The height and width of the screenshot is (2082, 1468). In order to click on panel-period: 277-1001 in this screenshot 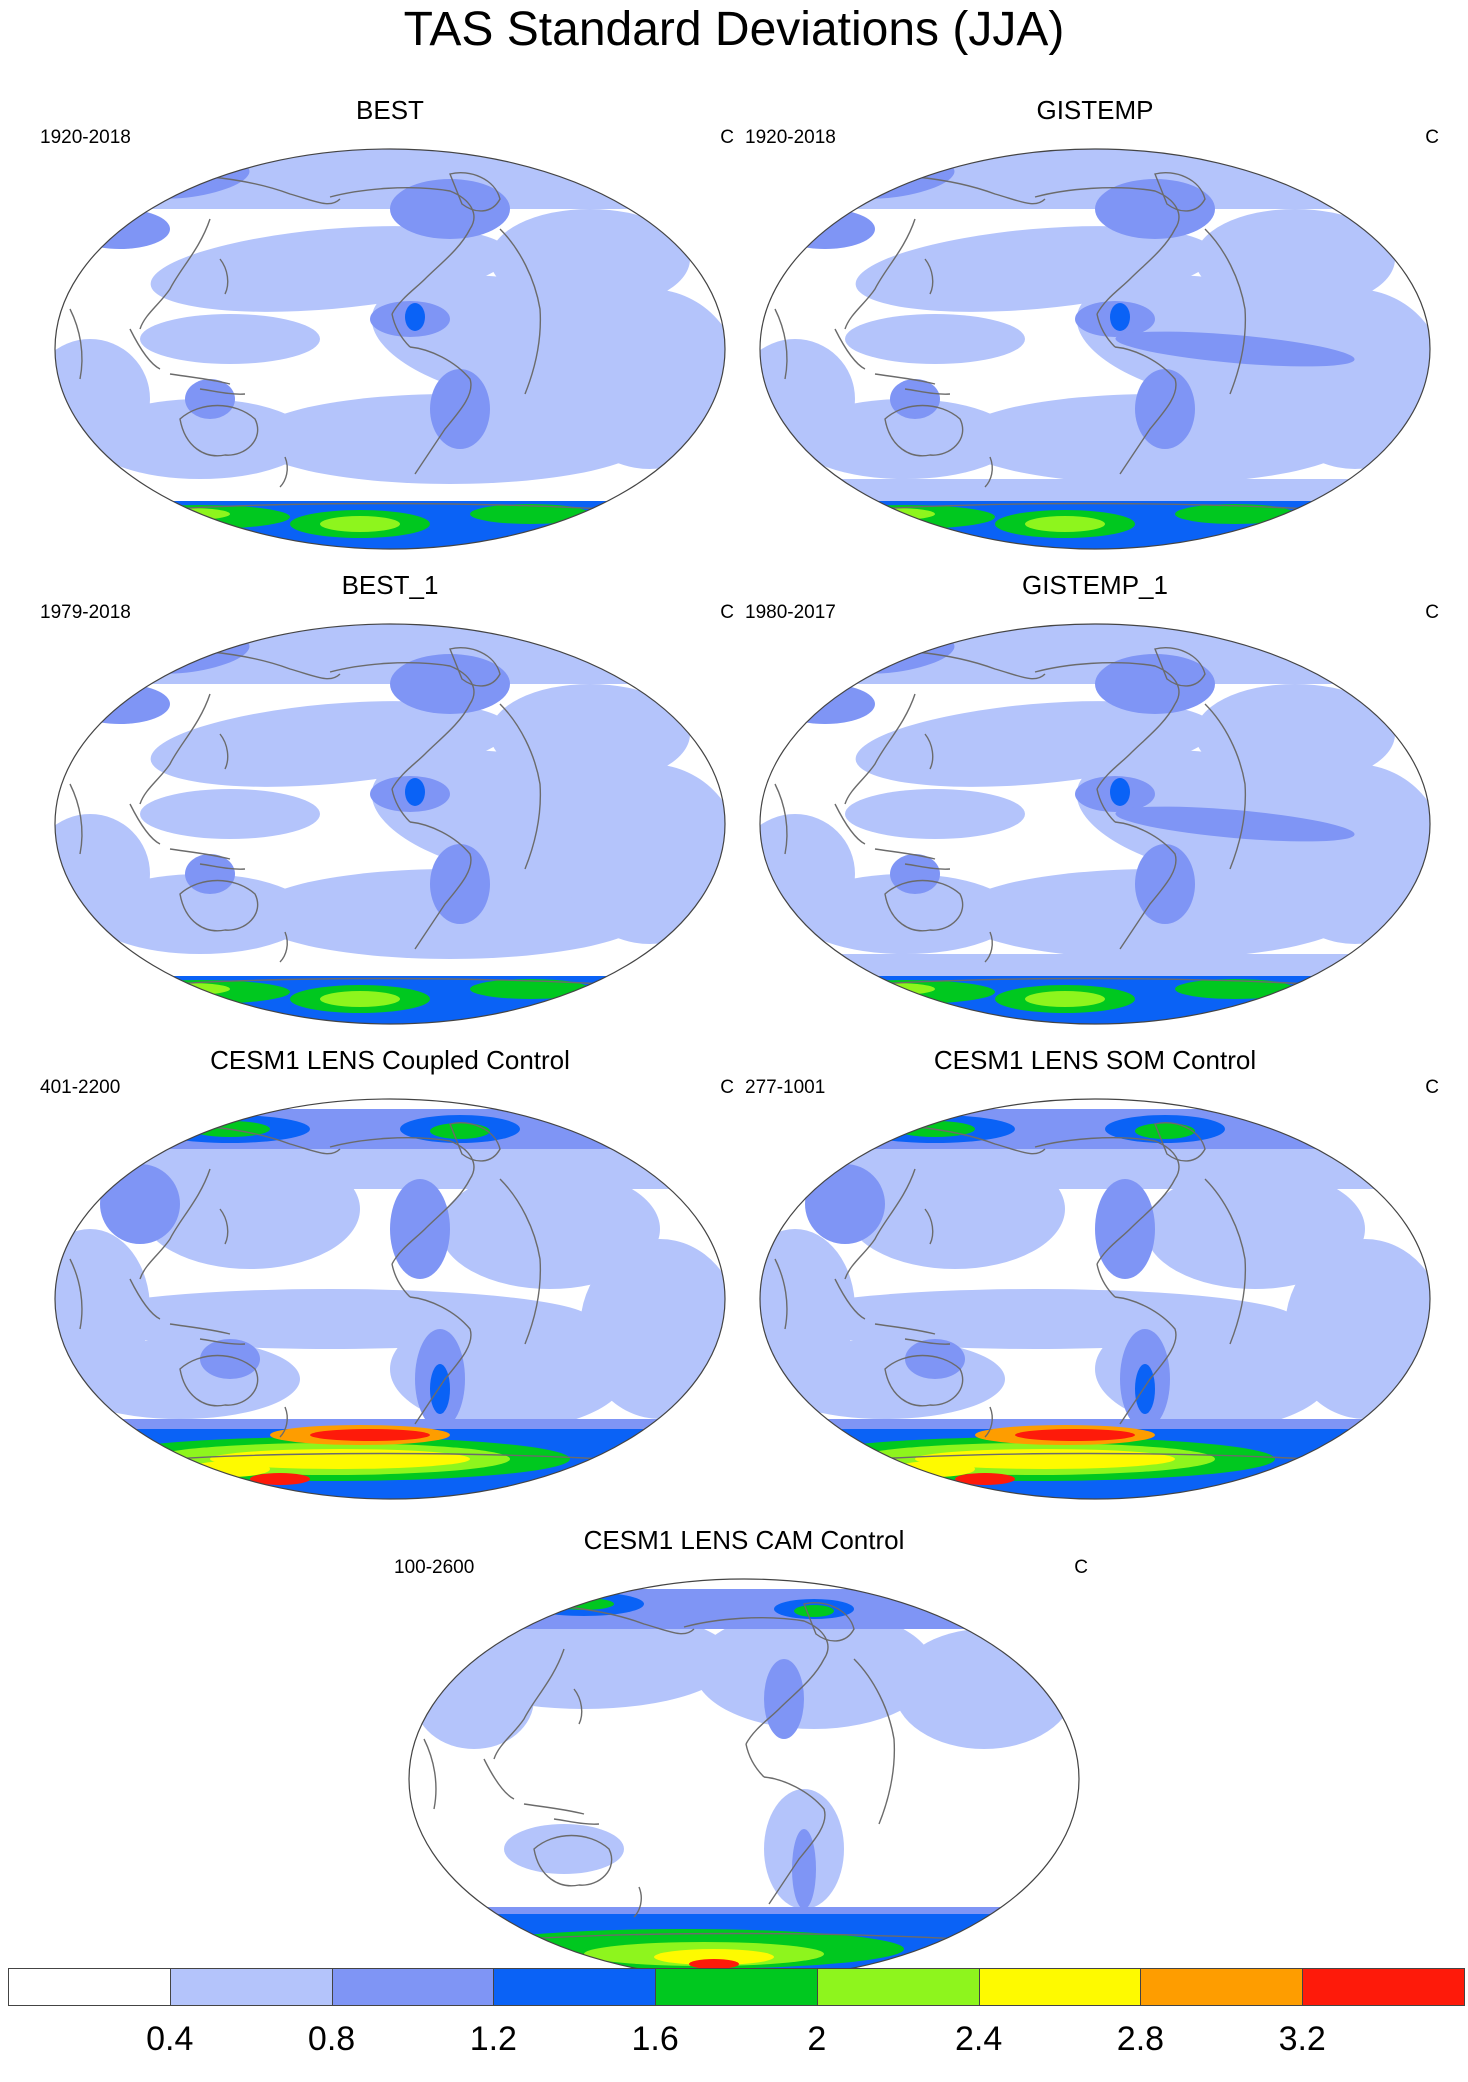, I will do `click(785, 1087)`.